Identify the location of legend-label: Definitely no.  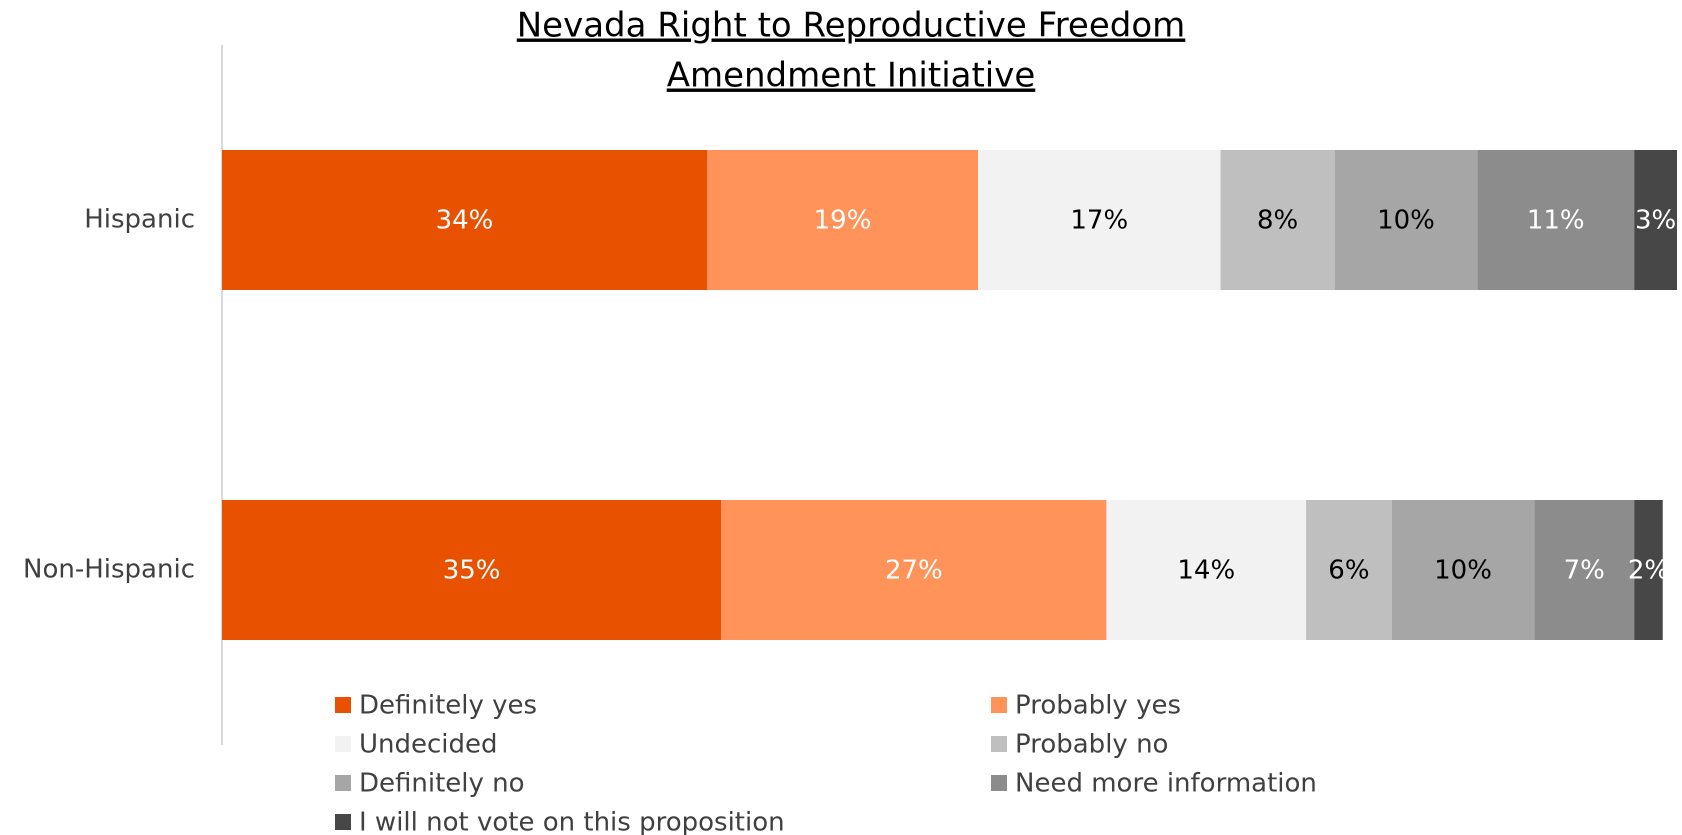
(442, 784).